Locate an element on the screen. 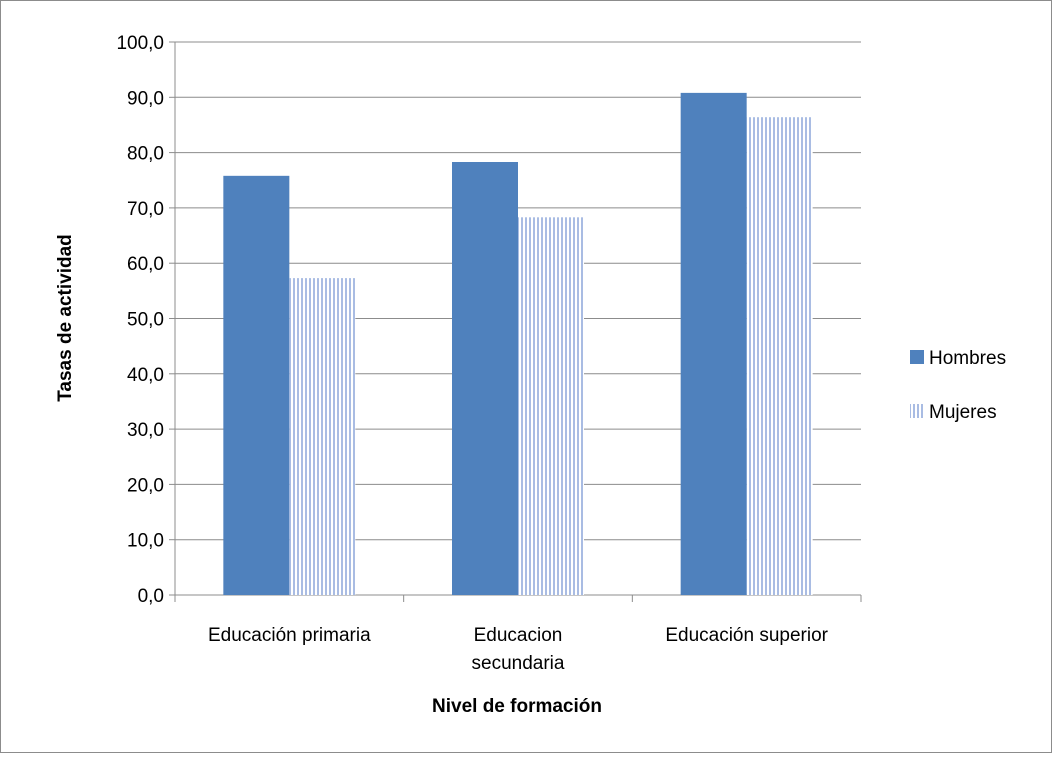 This screenshot has width=1052, height=757. y-tick-label: 50,0 is located at coordinates (145, 320).